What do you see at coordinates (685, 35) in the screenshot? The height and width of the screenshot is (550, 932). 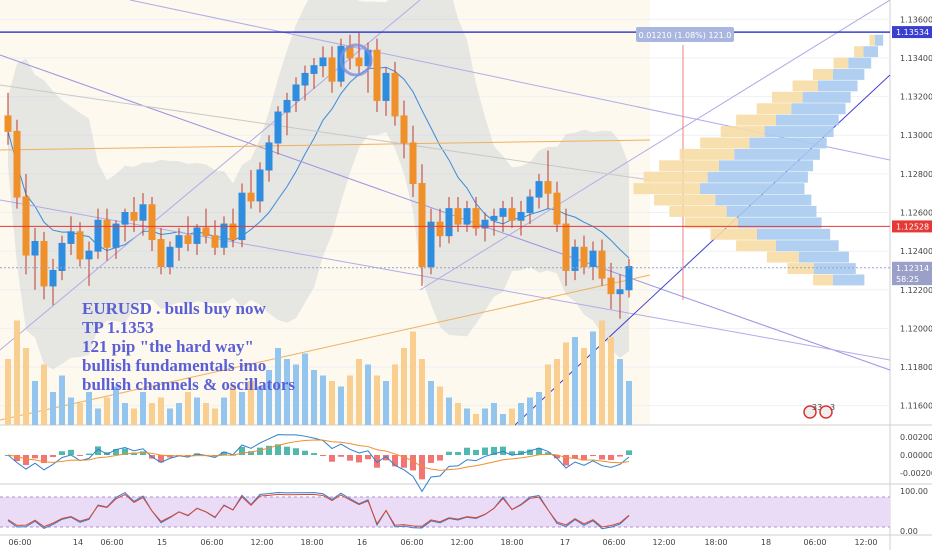 I see `measure-label-text: 0.01210 (1.08%) 121.0` at bounding box center [685, 35].